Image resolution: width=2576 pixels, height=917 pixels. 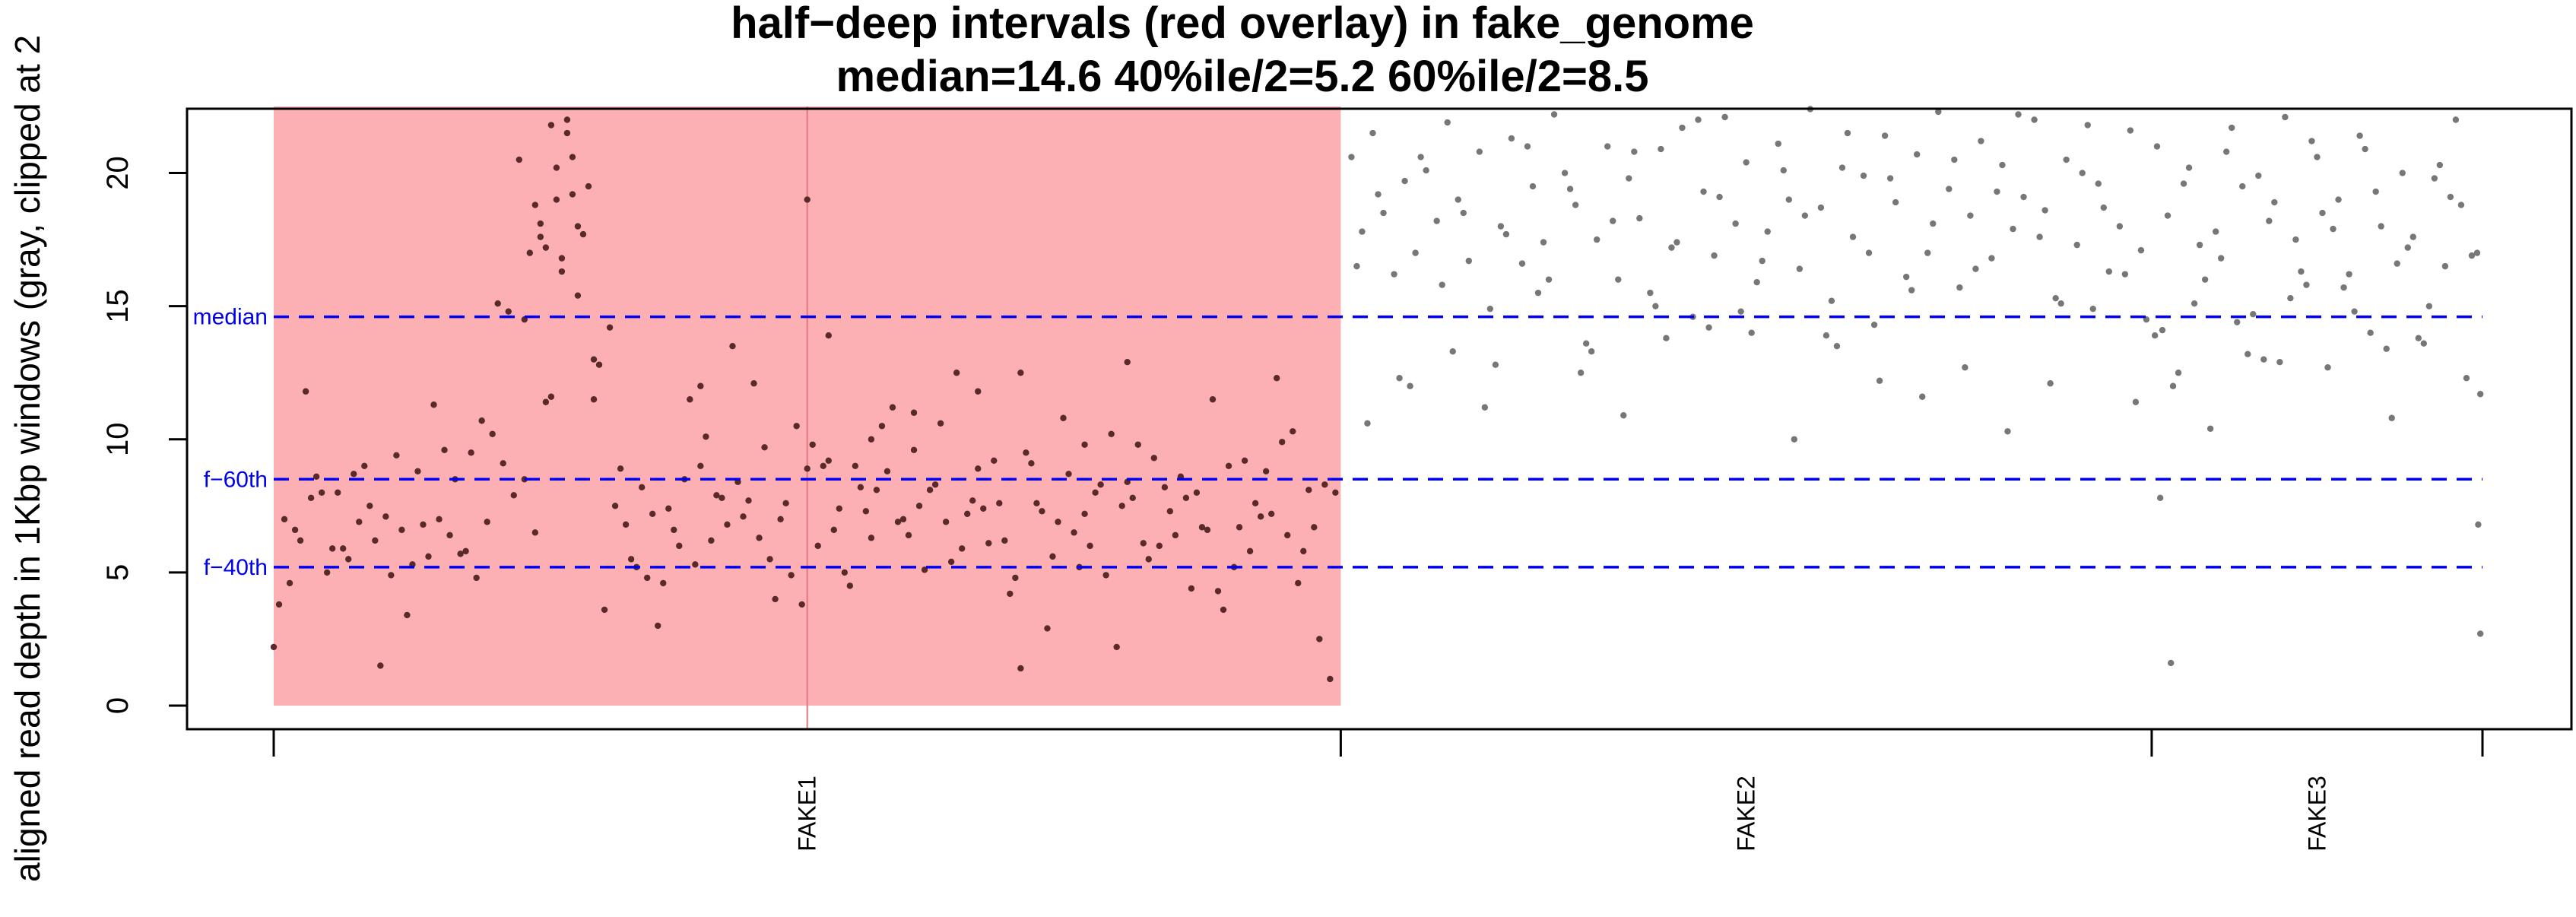 I want to click on y-tick-label: 0, so click(x=118, y=705).